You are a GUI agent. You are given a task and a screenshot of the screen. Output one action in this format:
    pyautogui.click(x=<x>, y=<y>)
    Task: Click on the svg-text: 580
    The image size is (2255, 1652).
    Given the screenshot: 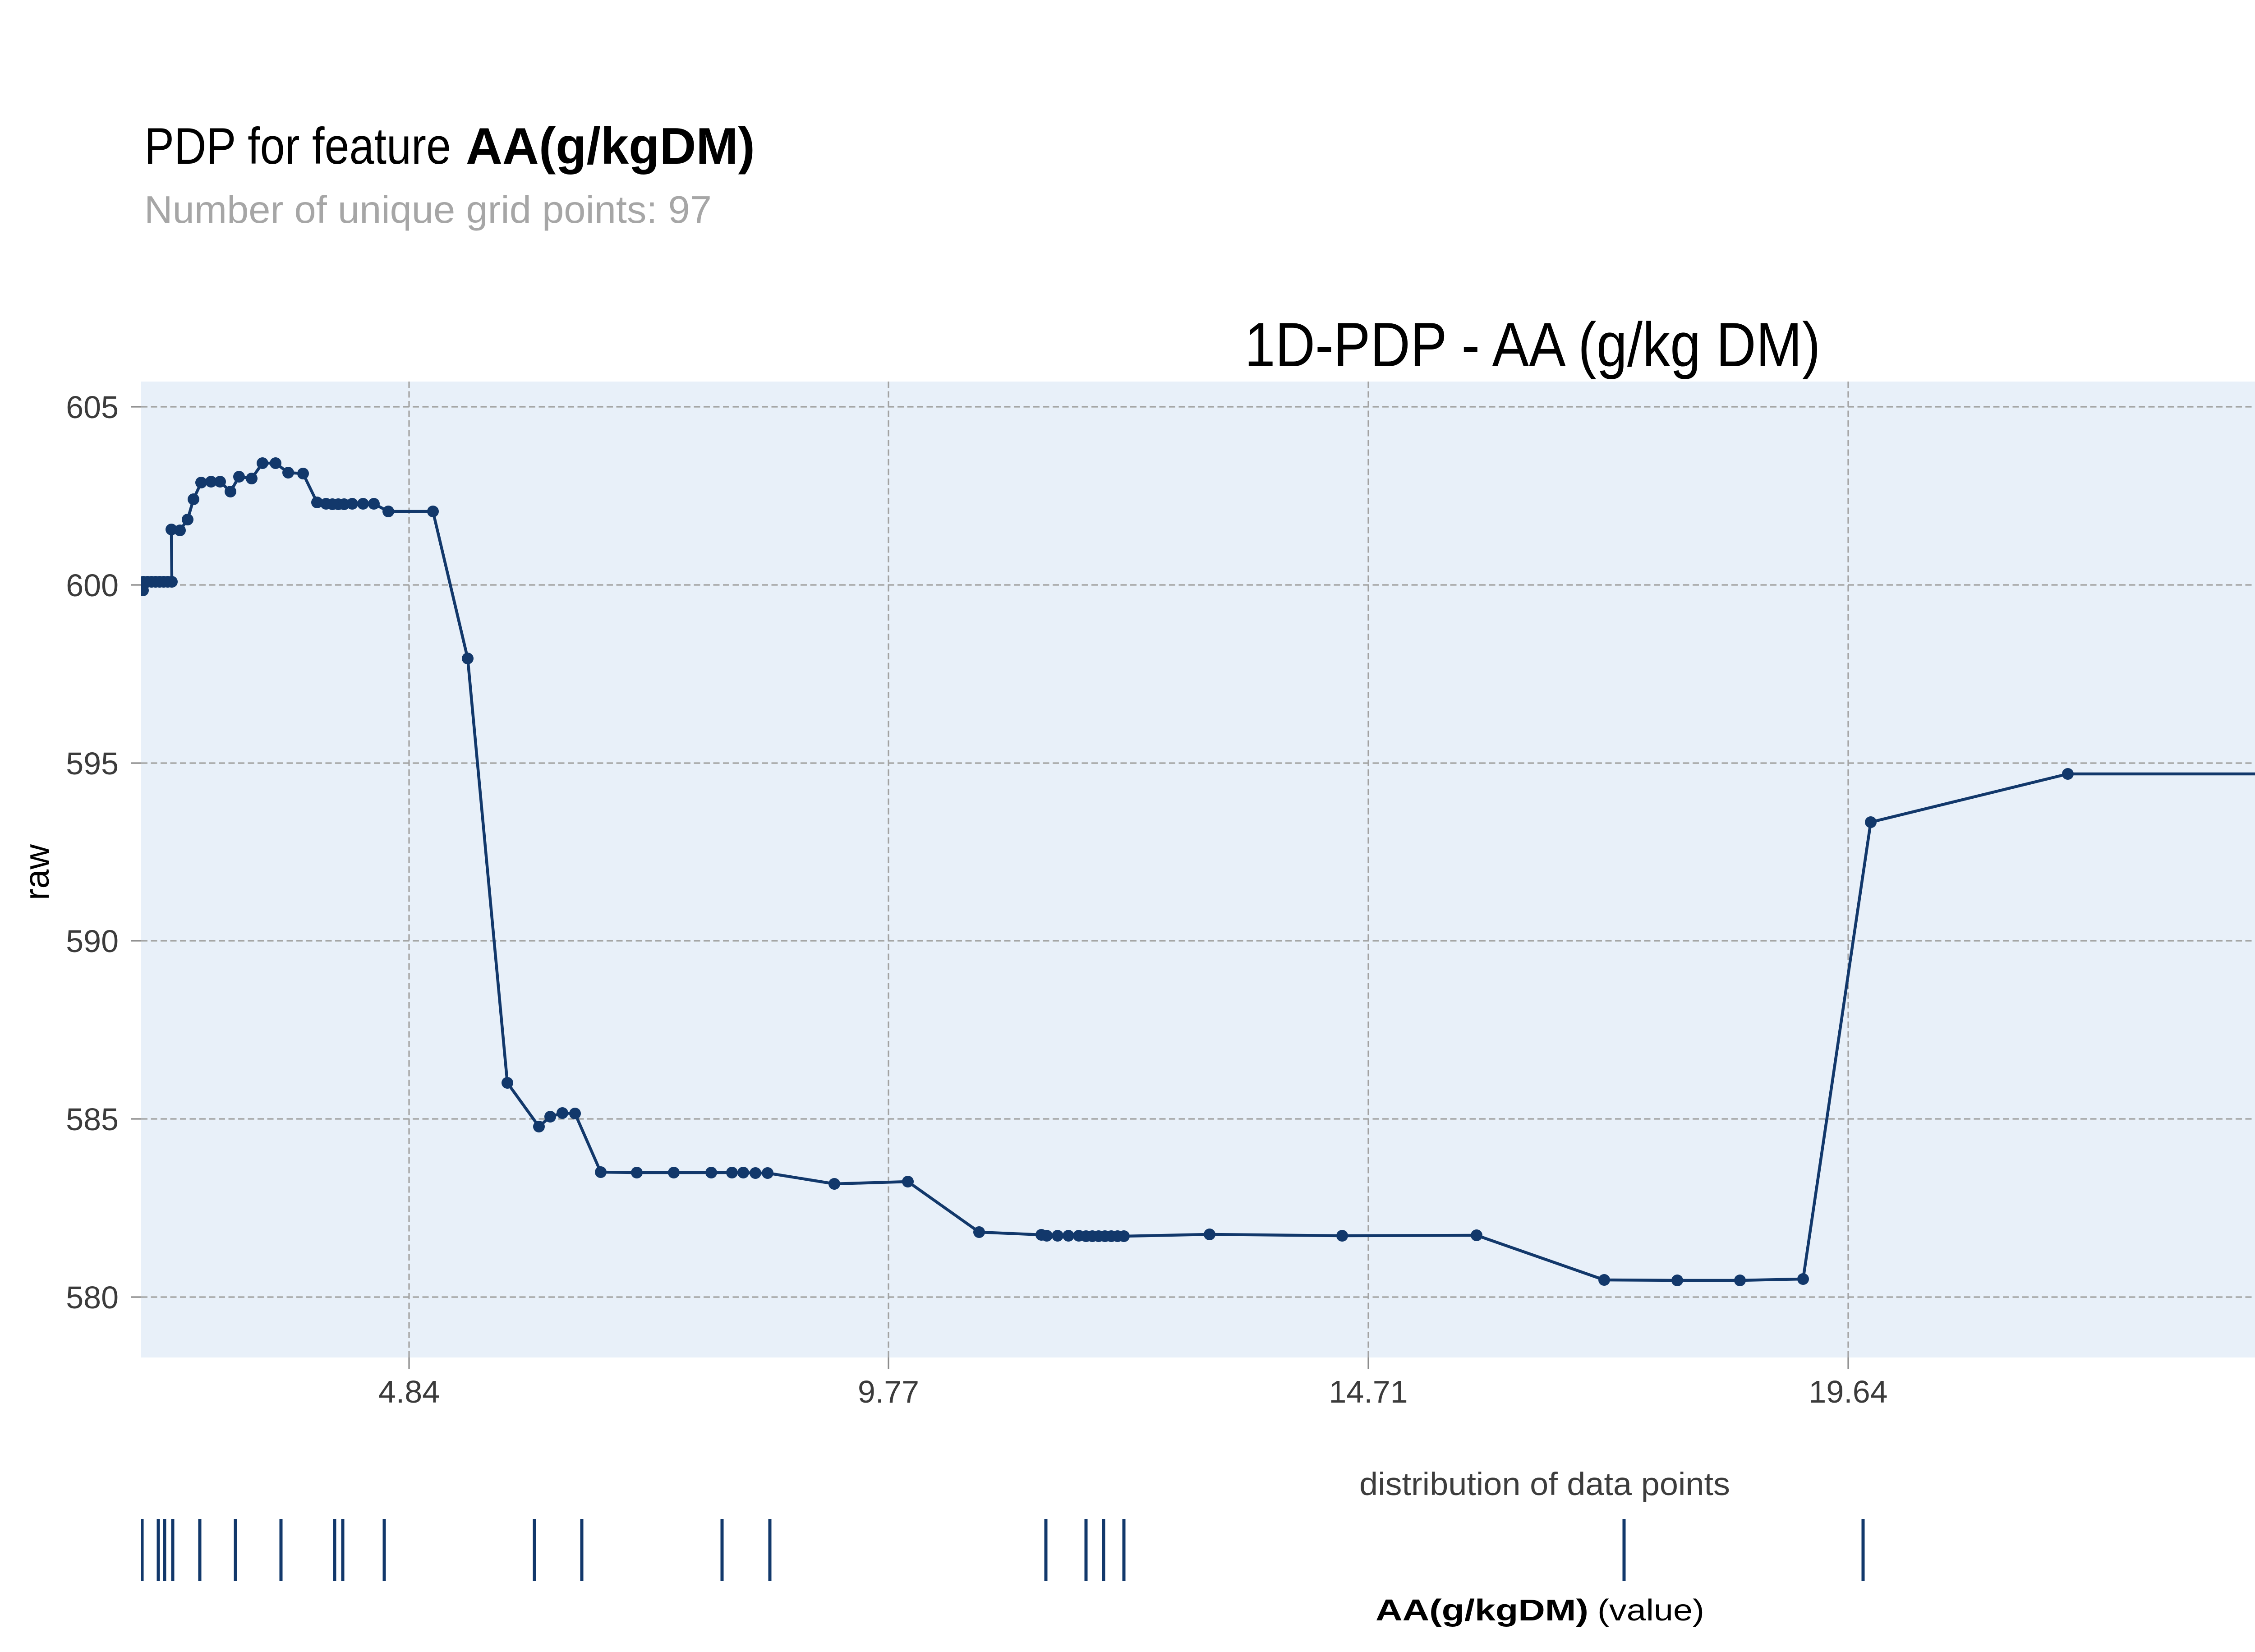 What is the action you would take?
    pyautogui.click(x=92, y=1297)
    